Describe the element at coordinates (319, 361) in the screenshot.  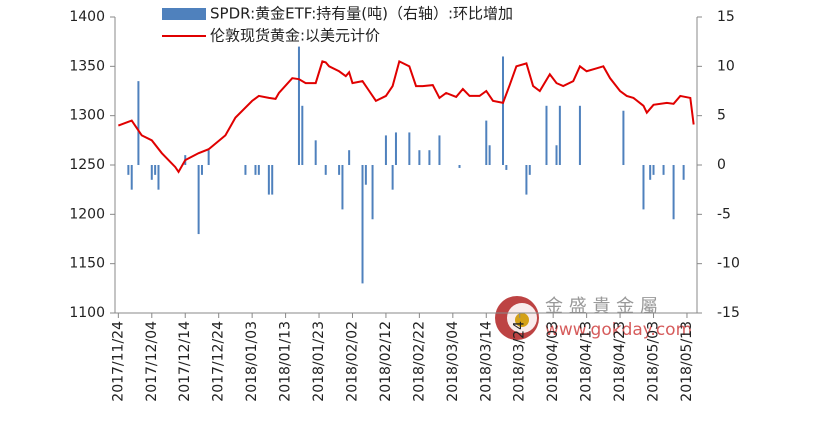
I see `x-tick-label: 2018/01/23` at that location.